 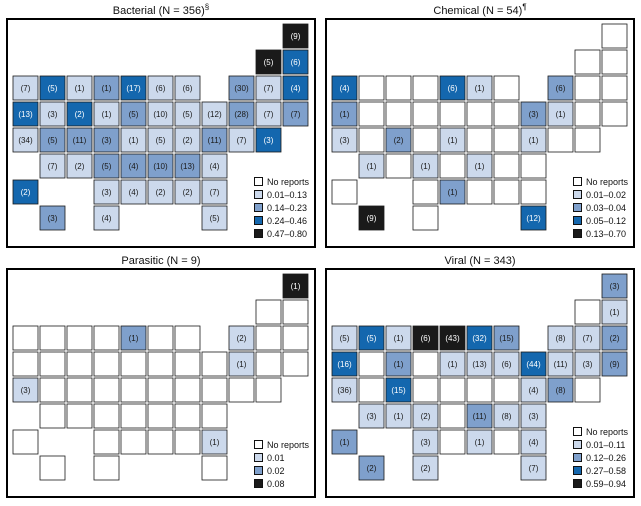 What do you see at coordinates (344, 192) in the screenshot?
I see `state-ak` at bounding box center [344, 192].